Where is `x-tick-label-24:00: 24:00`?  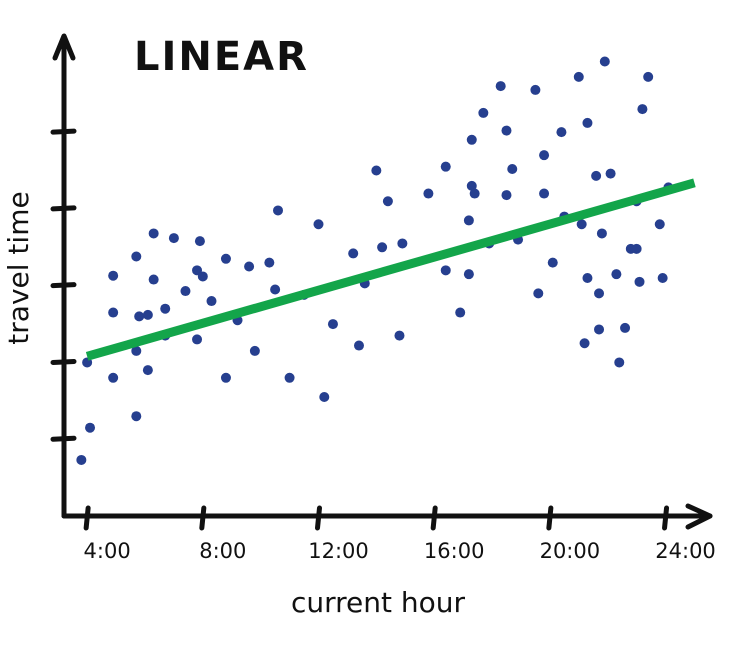
x-tick-label-24:00: 24:00 is located at coordinates (685, 551).